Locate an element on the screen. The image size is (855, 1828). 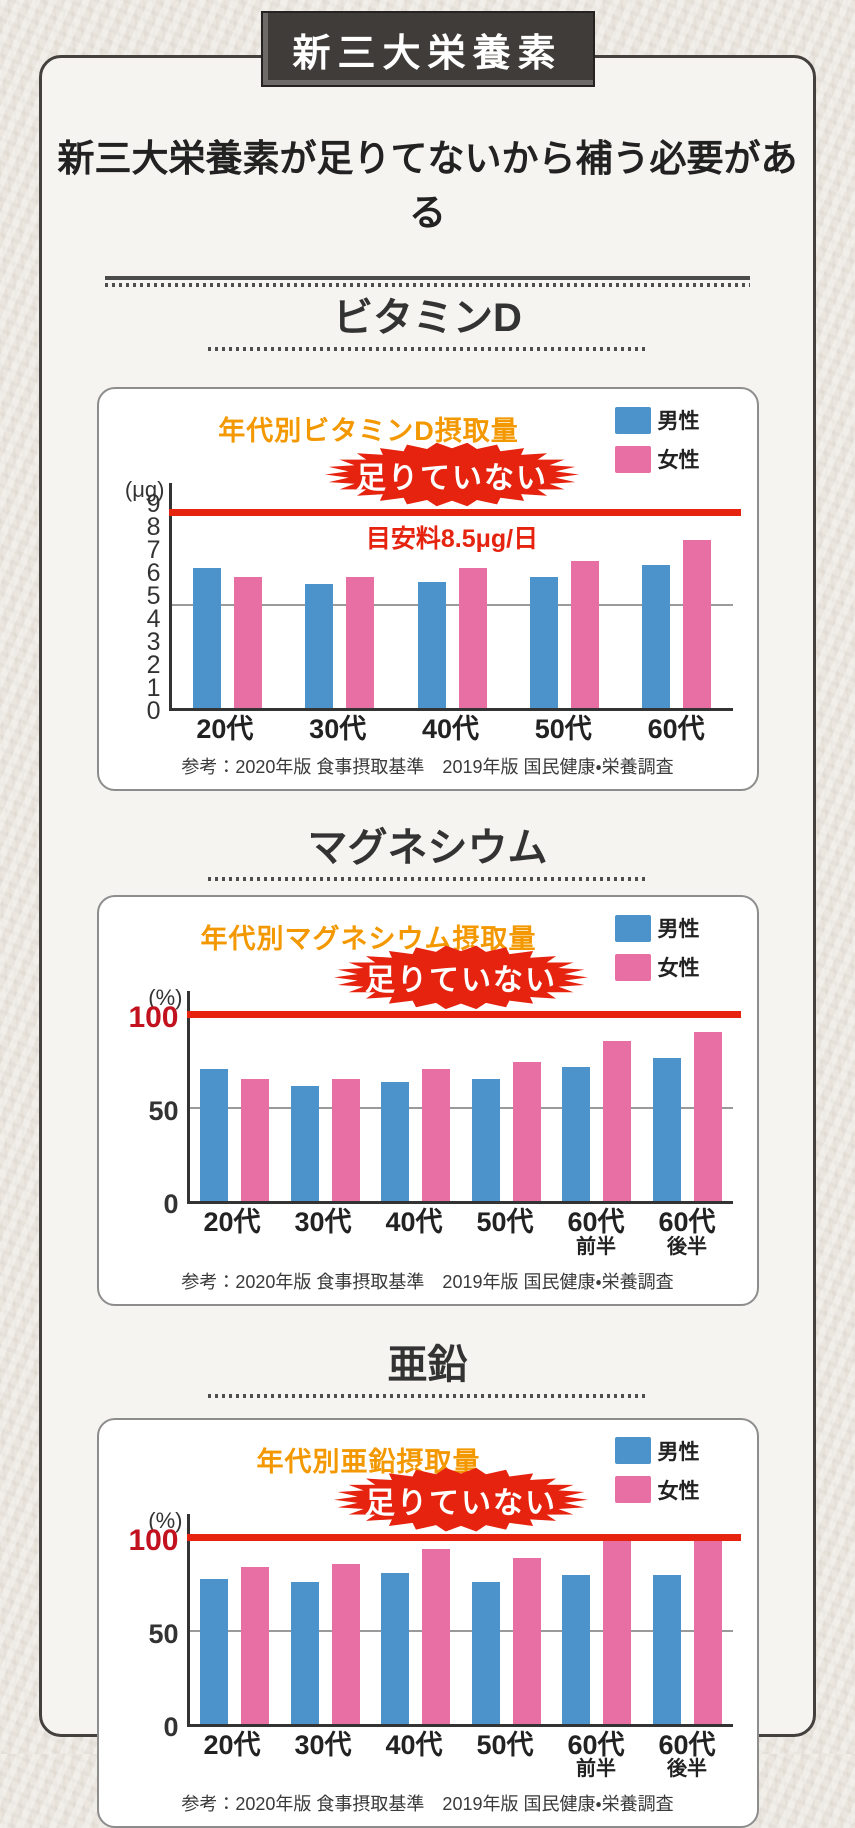
x-tick-label: 60代 is located at coordinates (676, 729).